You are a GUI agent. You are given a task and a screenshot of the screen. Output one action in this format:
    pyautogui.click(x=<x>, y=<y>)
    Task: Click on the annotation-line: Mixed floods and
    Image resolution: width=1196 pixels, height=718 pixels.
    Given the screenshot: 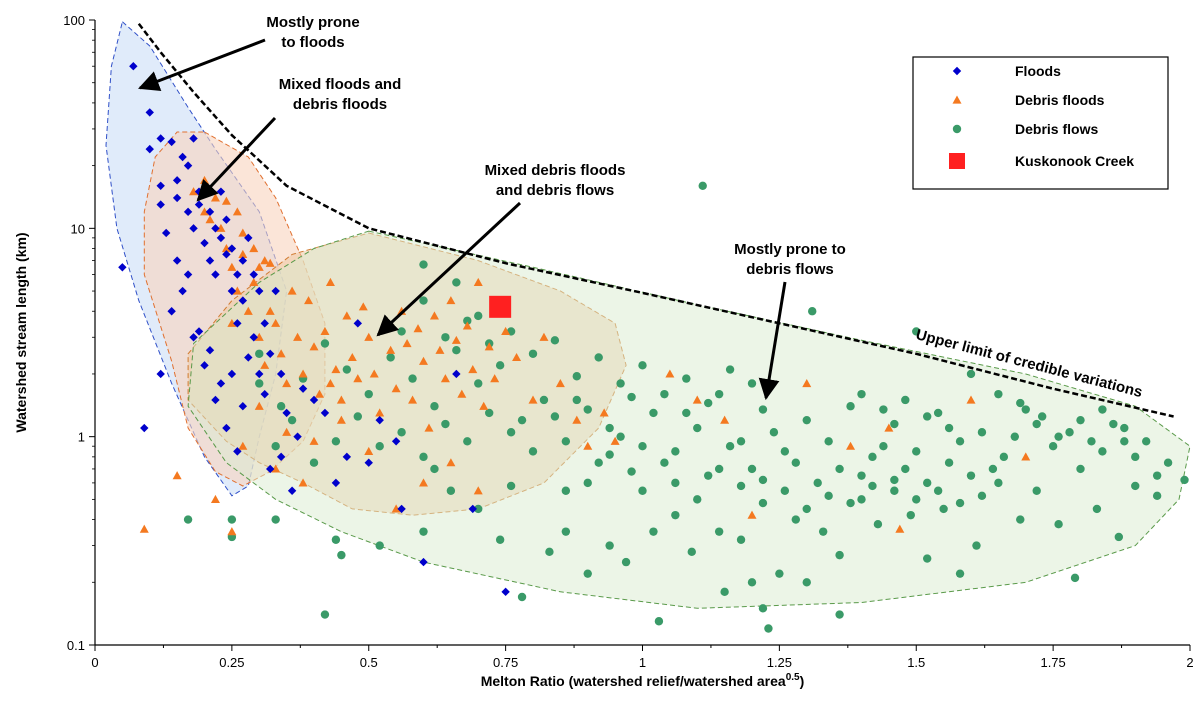 What is the action you would take?
    pyautogui.click(x=340, y=84)
    